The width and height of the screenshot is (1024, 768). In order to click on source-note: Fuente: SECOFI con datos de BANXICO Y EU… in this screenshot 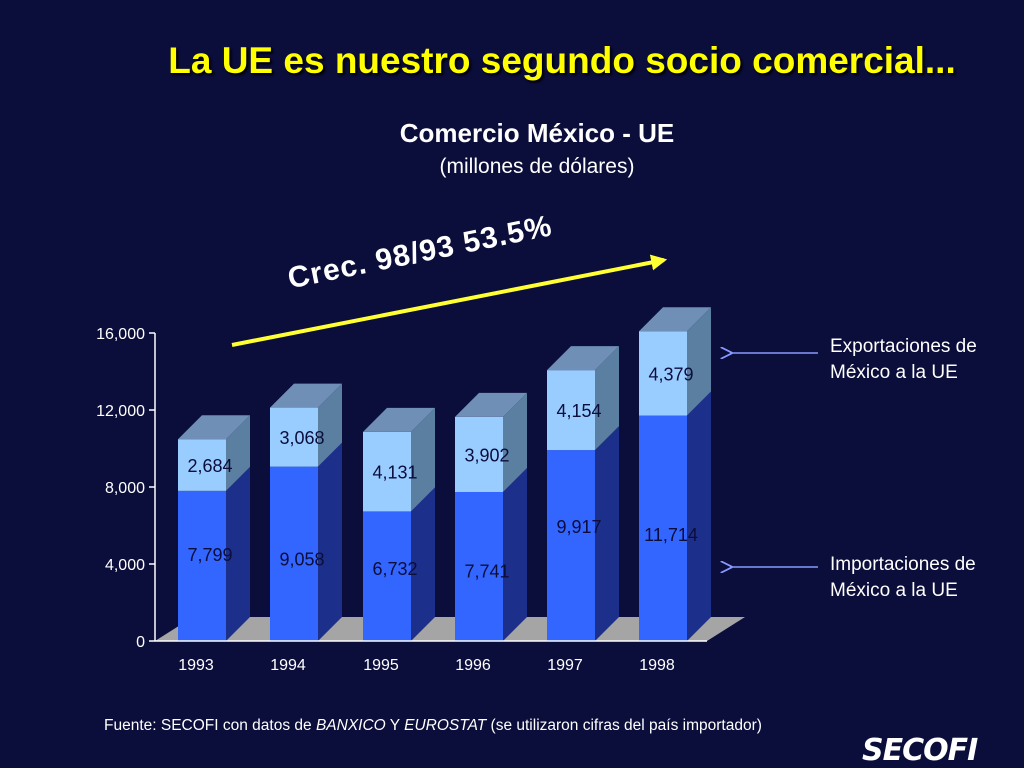, I will do `click(433, 726)`.